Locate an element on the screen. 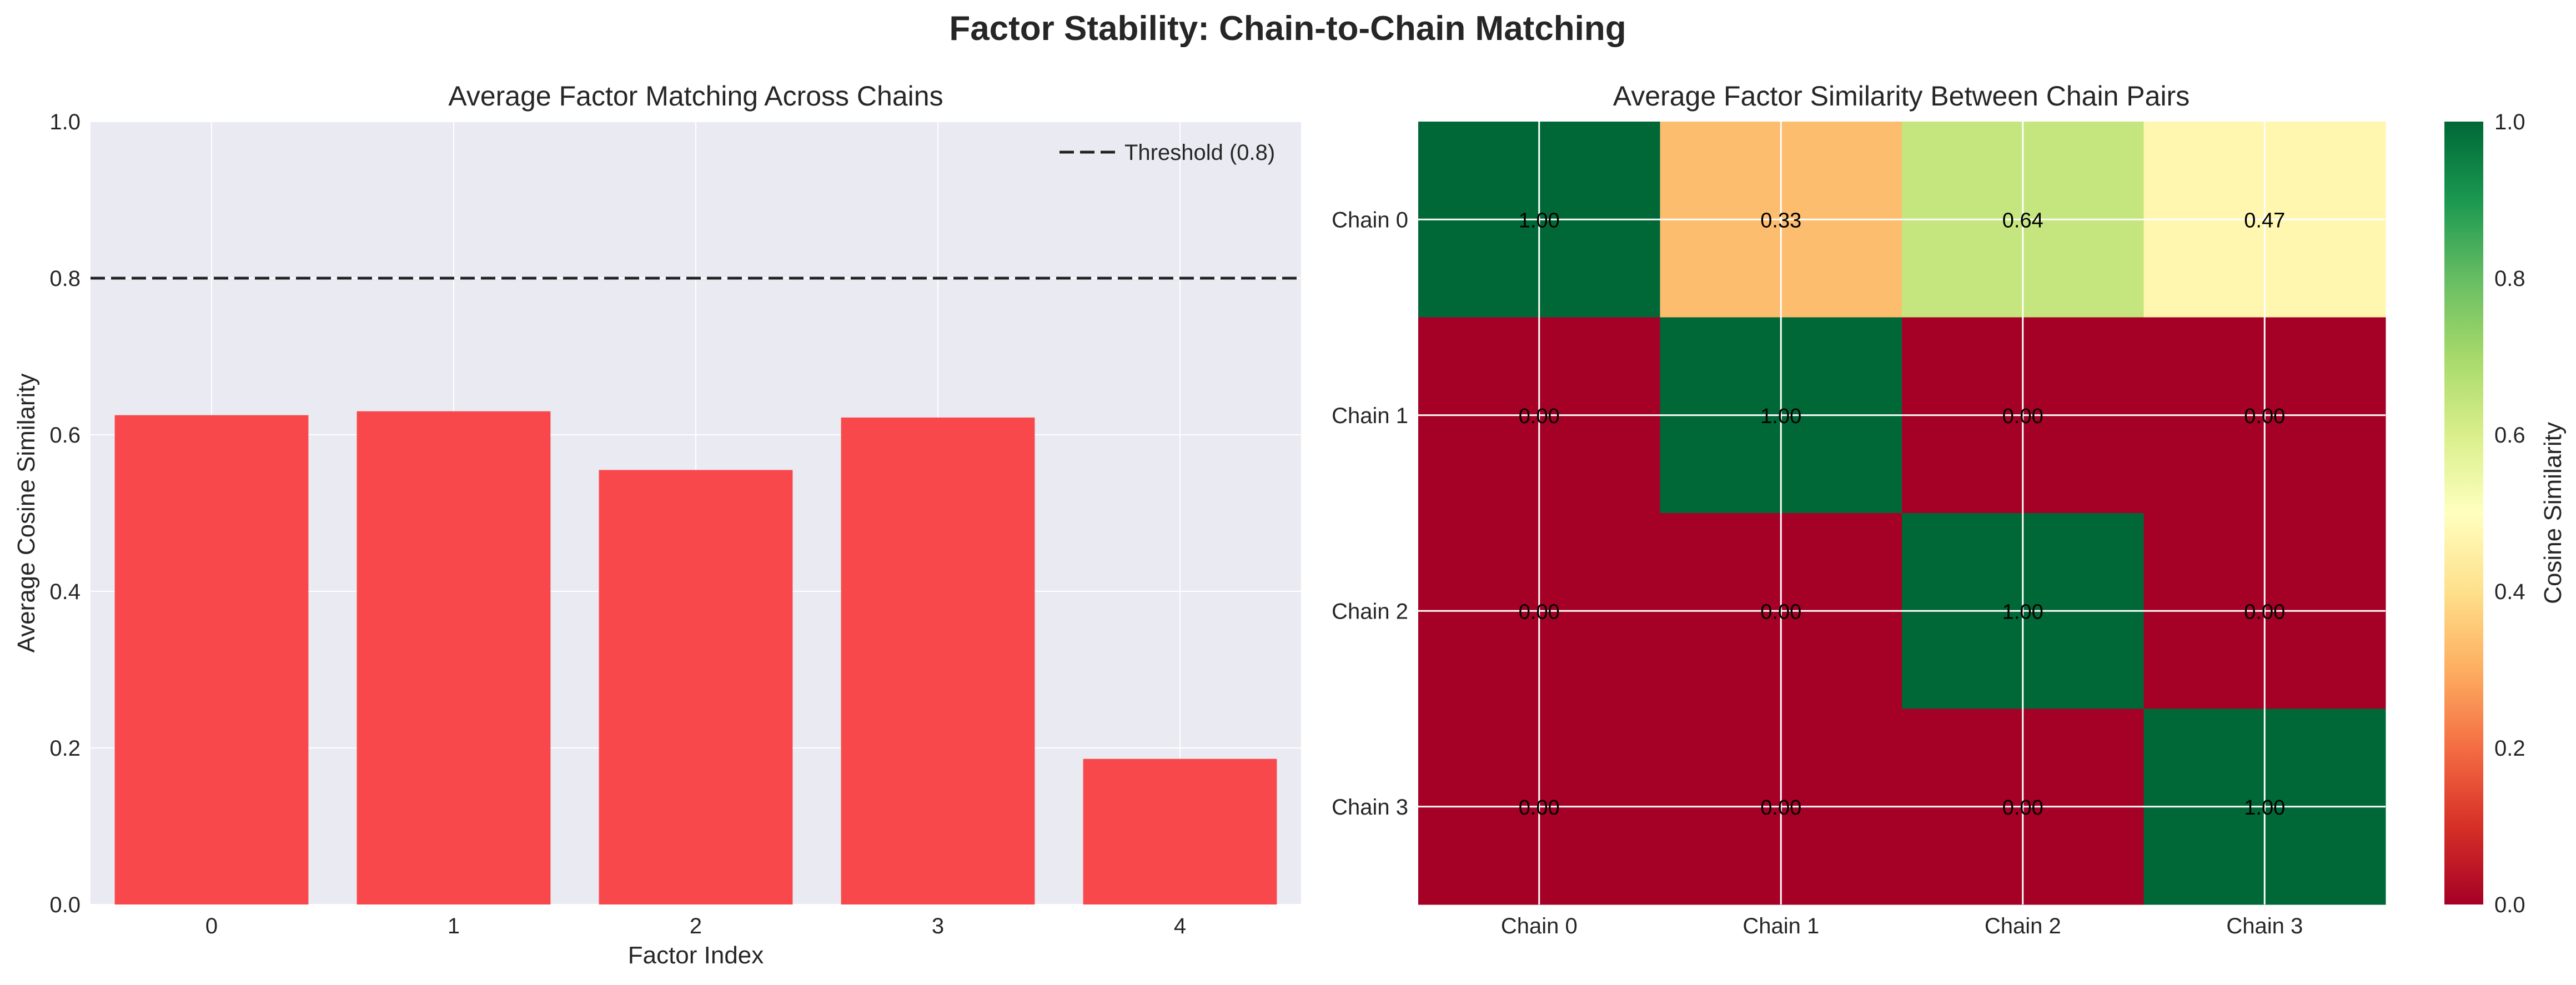  bar-y-tick-label: 0.0 is located at coordinates (65, 905).